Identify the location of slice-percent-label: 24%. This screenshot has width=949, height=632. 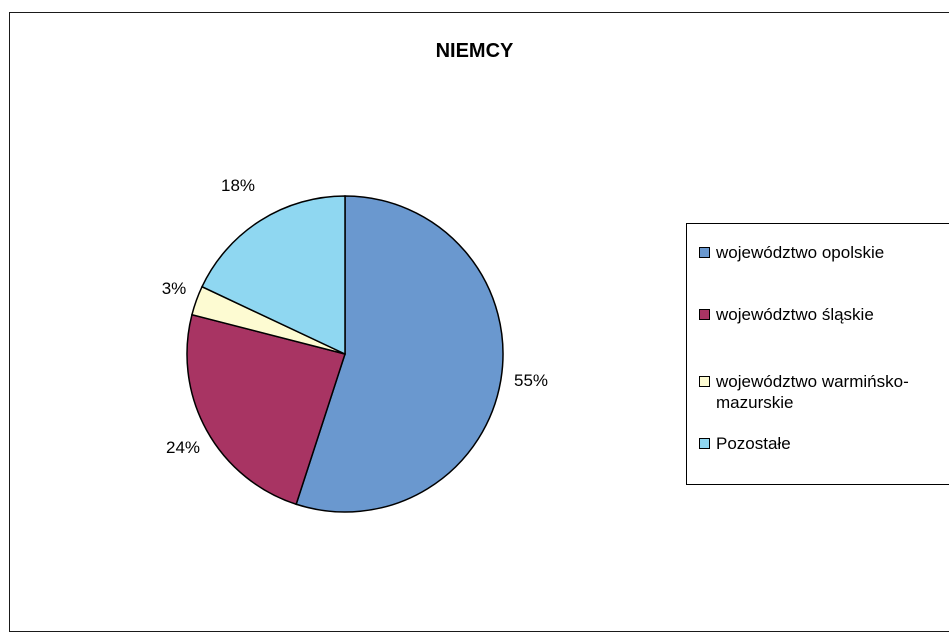
(183, 447).